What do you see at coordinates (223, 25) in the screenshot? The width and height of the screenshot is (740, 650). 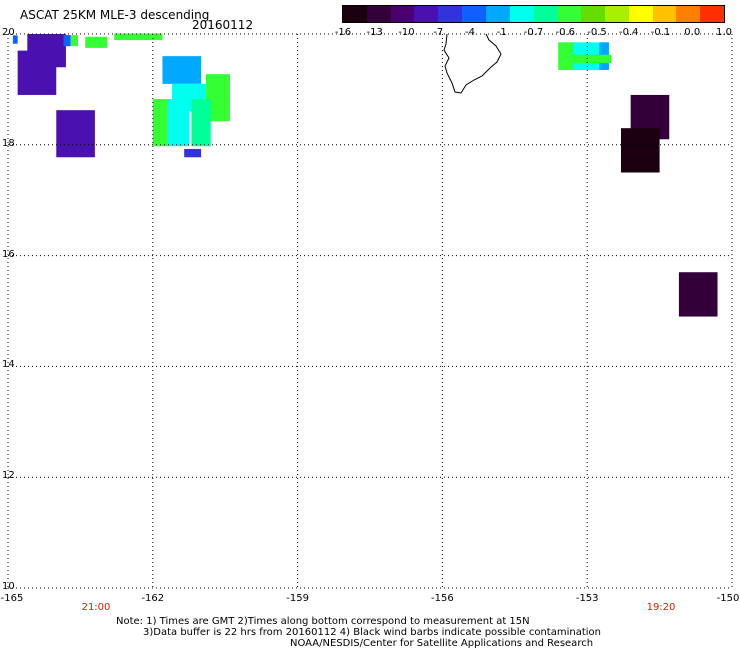 I see `map-date: 20160112` at bounding box center [223, 25].